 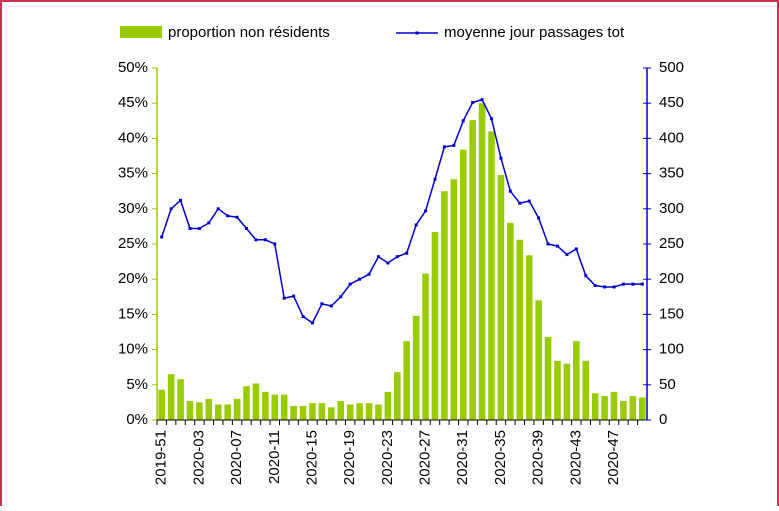 What do you see at coordinates (671, 243) in the screenshot?
I see `y2-tick-label: 250` at bounding box center [671, 243].